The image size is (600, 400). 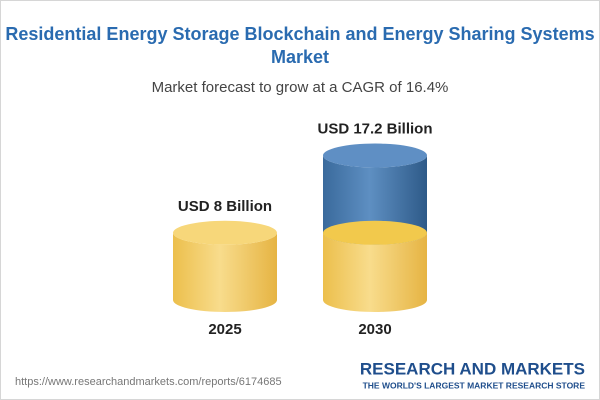 I want to click on value-label: USD 8 Billion, so click(x=225, y=206).